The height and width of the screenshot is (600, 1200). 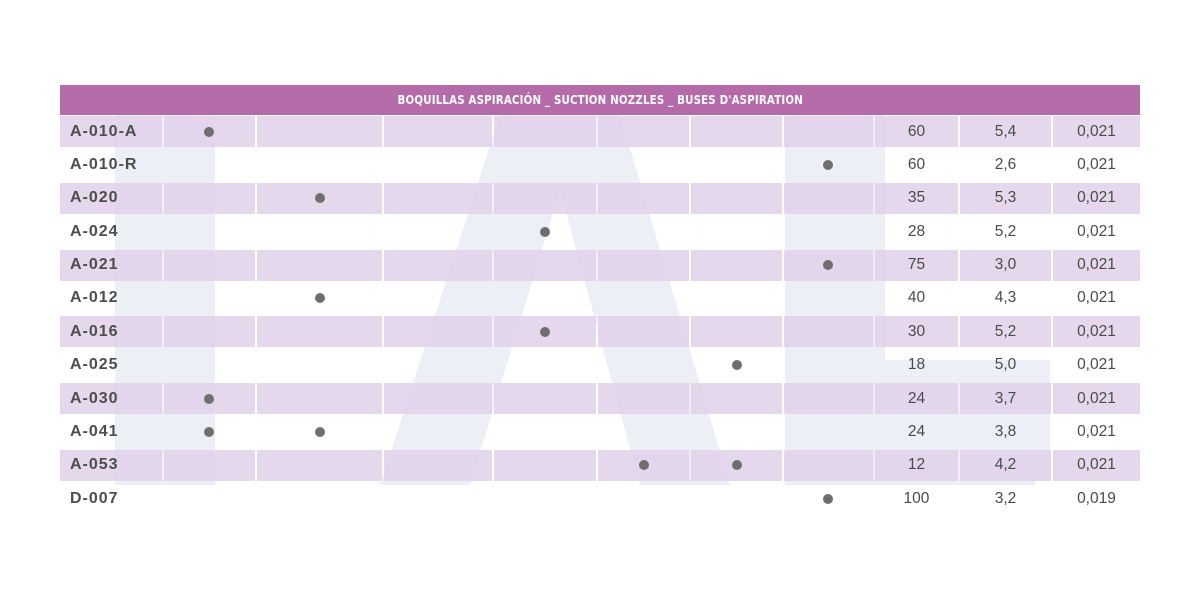 What do you see at coordinates (1096, 498) in the screenshot?
I see `value-cell-v3: 0,019` at bounding box center [1096, 498].